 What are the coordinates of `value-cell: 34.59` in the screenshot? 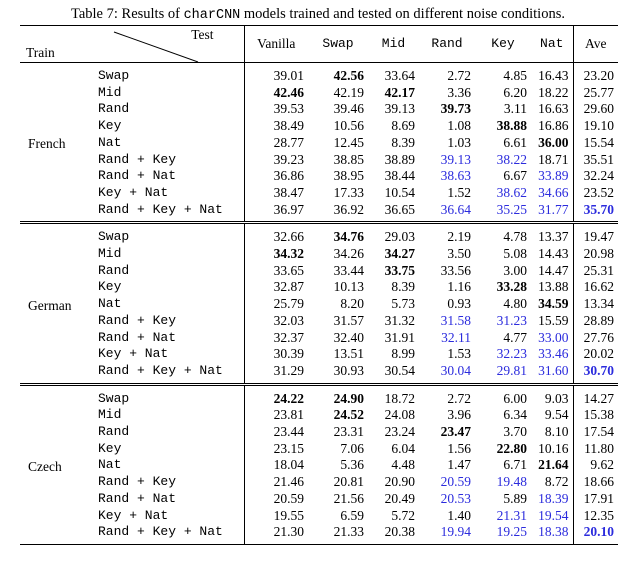 It's located at (553, 304).